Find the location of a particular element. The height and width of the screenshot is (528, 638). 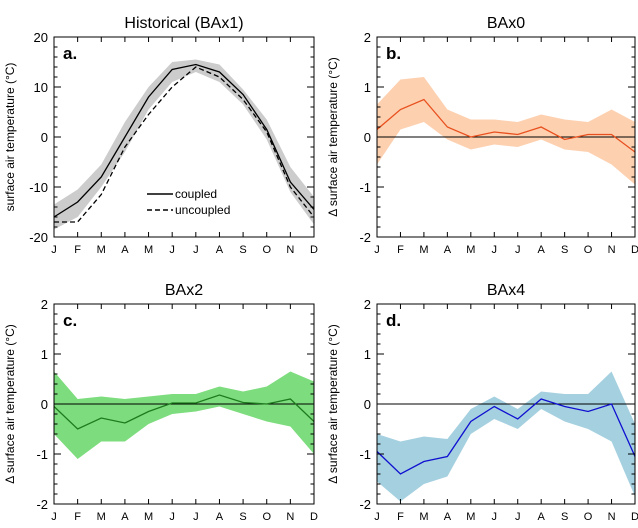

y-axis-label: surface air temperature (°C) is located at coordinates (10, 137).